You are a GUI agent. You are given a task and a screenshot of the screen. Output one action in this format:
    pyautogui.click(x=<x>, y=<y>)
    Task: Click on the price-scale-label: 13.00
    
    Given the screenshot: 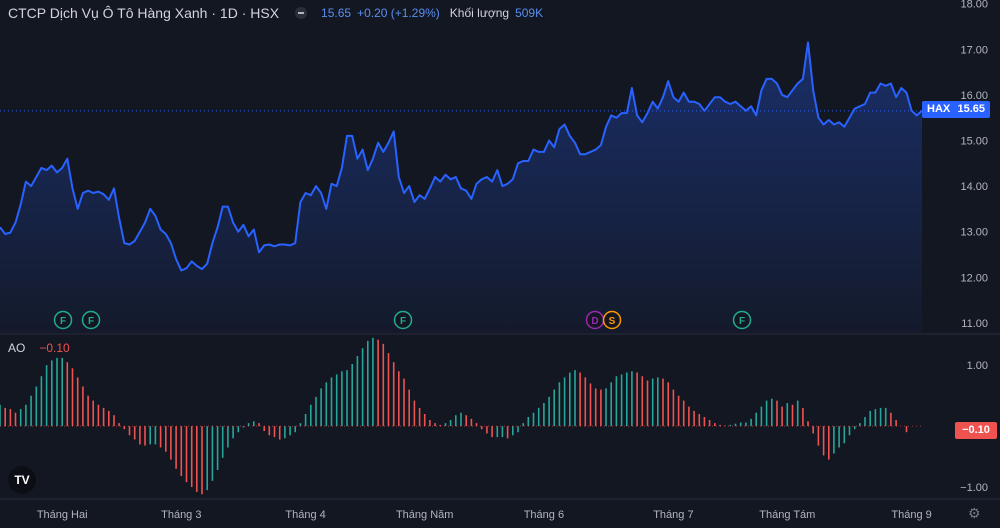 What is the action you would take?
    pyautogui.click(x=974, y=233)
    